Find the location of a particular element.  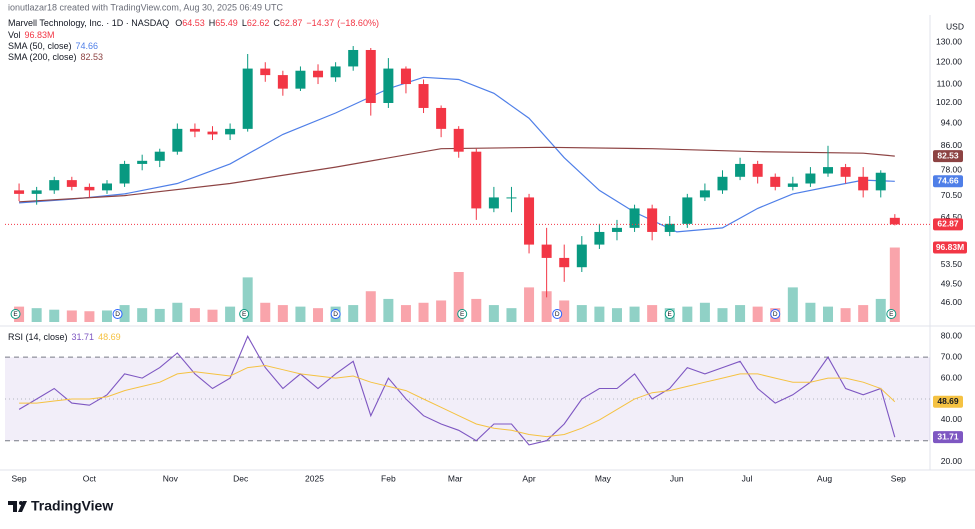

rsi-tick-label: 60.00 is located at coordinates (952, 377).